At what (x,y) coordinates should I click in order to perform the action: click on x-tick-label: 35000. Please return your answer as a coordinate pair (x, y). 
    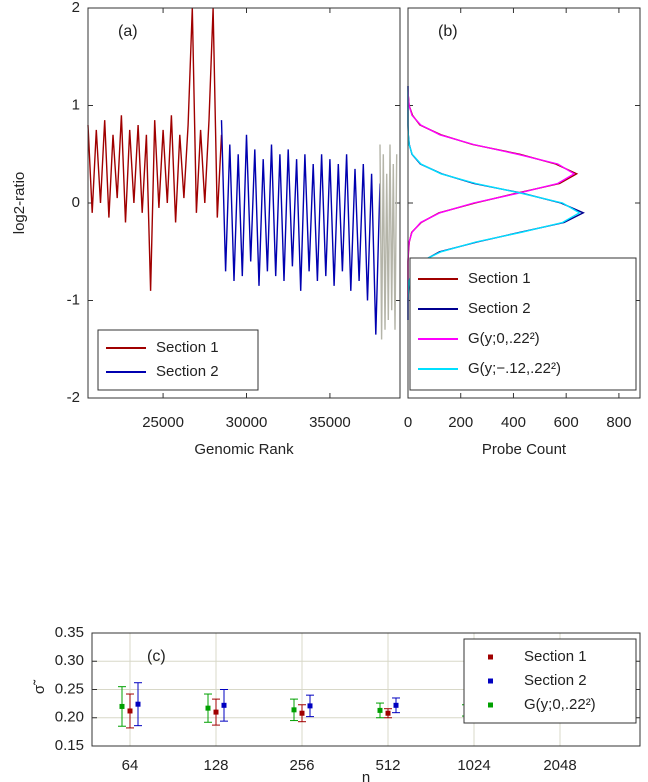
    Looking at the image, I should click on (330, 422).